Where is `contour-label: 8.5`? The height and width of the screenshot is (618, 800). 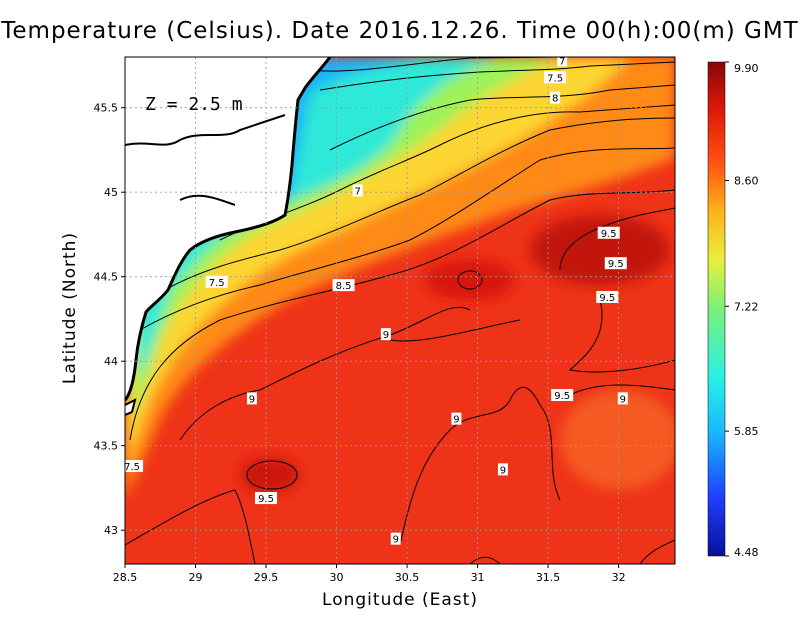
contour-label: 8.5 is located at coordinates (344, 286).